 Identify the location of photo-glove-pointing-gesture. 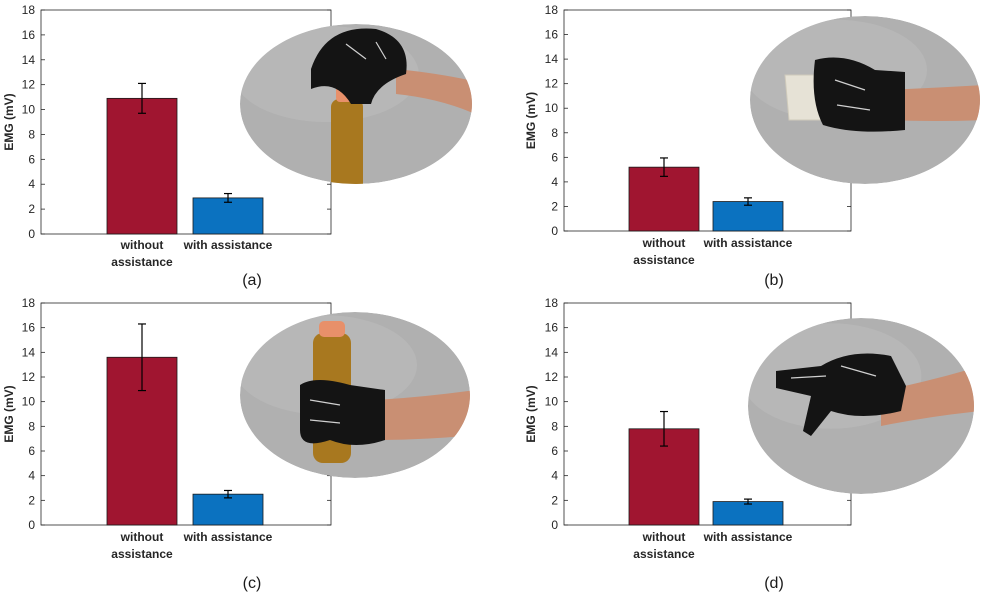
(861, 406).